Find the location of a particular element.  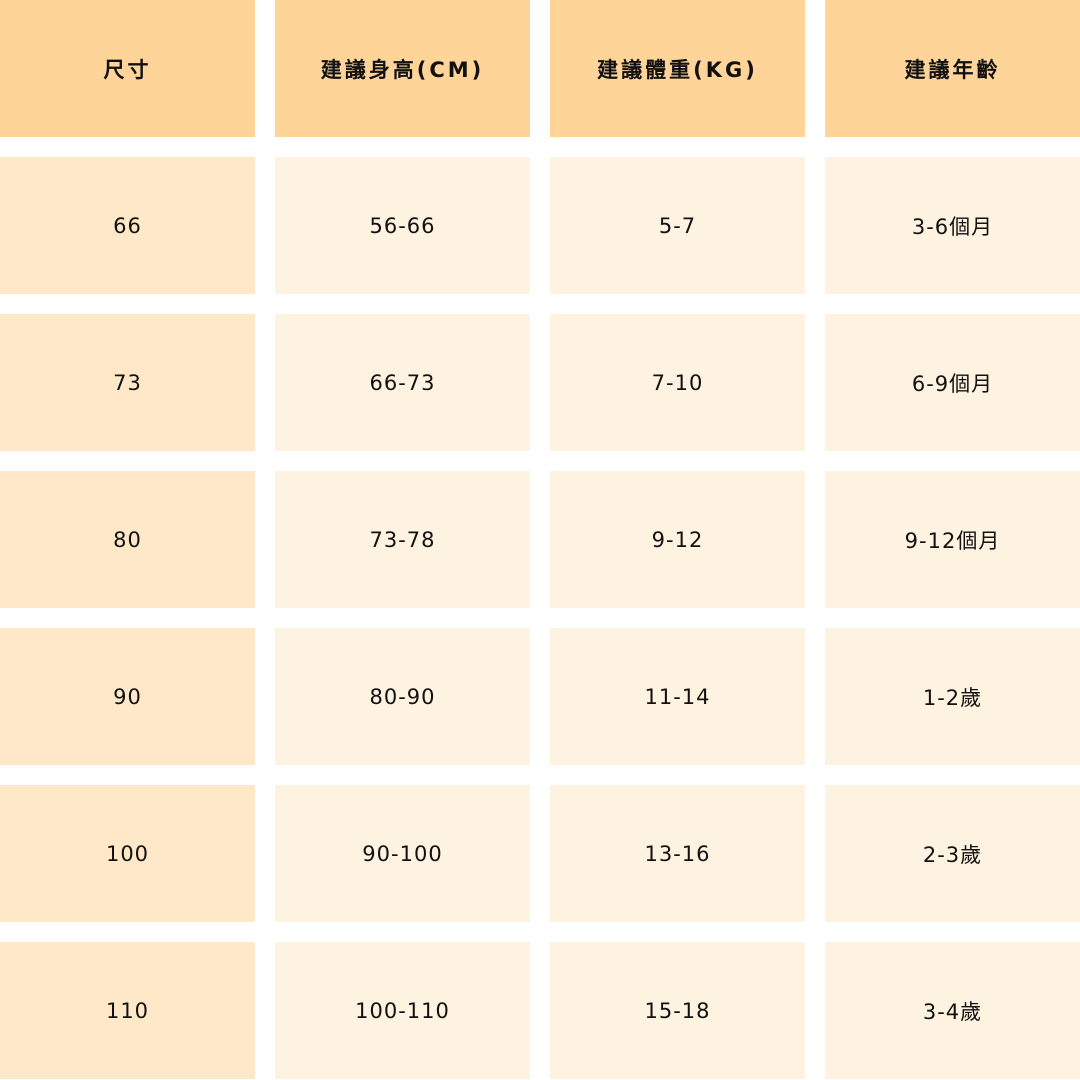

cell-height: 73-78 is located at coordinates (402, 539).